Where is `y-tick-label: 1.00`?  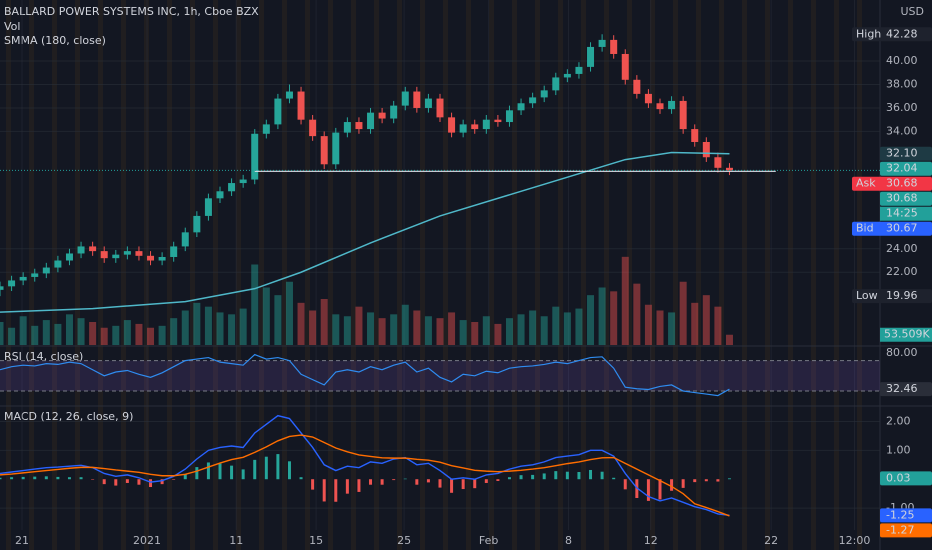
y-tick-label: 1.00 is located at coordinates (898, 449).